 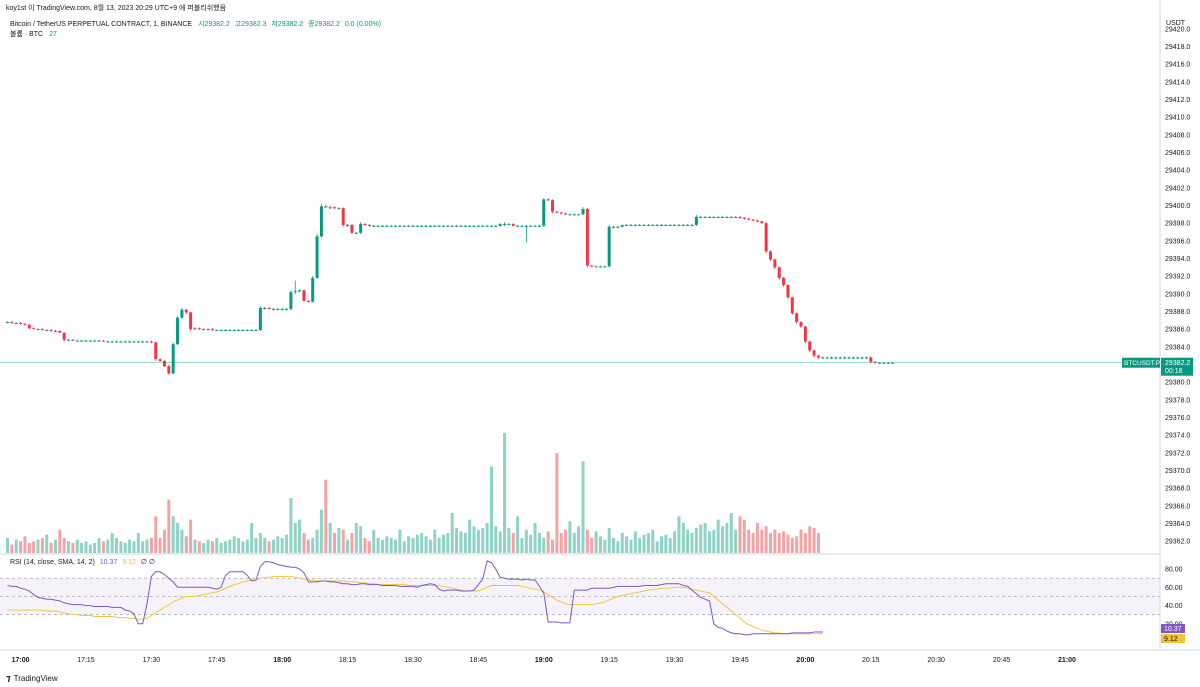 I want to click on tradingview-footer: ⁊ TradingView, so click(x=32, y=678).